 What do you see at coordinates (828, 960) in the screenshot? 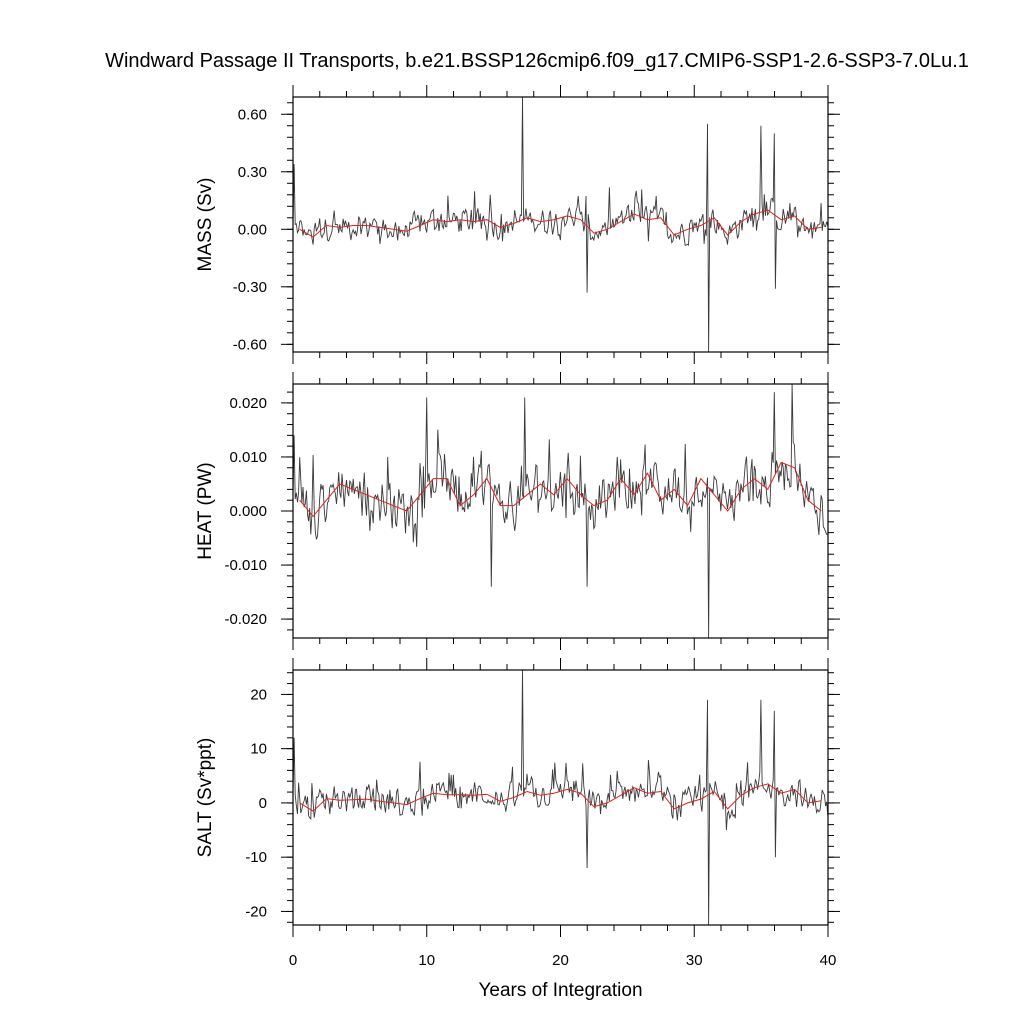
I see `x-tick-label: 40` at bounding box center [828, 960].